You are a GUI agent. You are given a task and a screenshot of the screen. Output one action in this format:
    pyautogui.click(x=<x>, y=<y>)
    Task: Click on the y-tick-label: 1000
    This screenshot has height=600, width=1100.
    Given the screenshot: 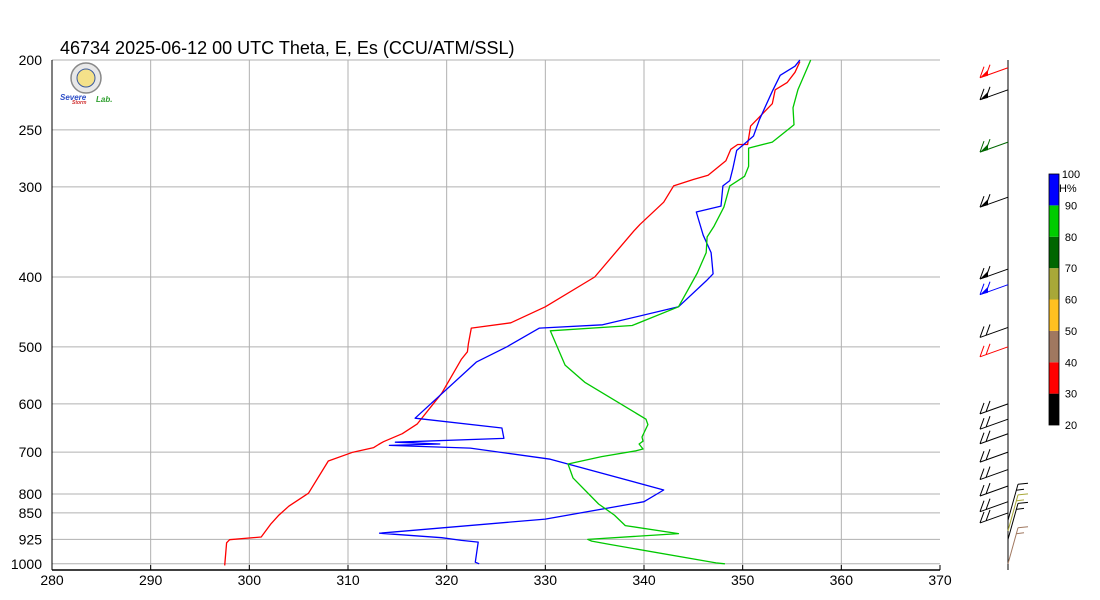 What is the action you would take?
    pyautogui.click(x=26, y=564)
    